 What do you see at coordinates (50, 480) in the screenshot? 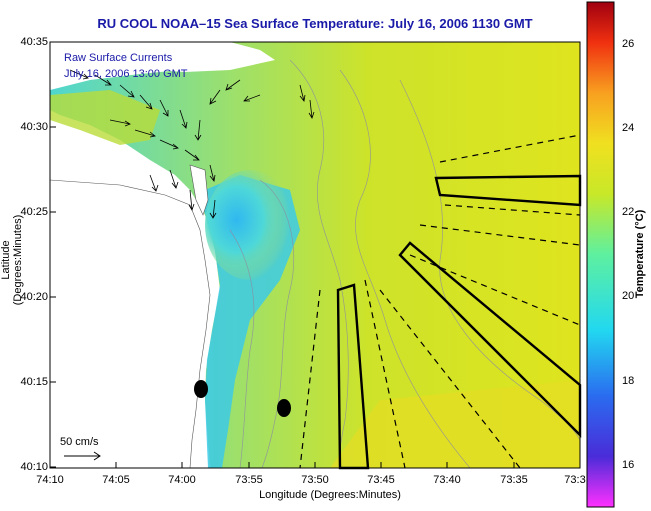
I see `x-tick-label: 74:10` at bounding box center [50, 480].